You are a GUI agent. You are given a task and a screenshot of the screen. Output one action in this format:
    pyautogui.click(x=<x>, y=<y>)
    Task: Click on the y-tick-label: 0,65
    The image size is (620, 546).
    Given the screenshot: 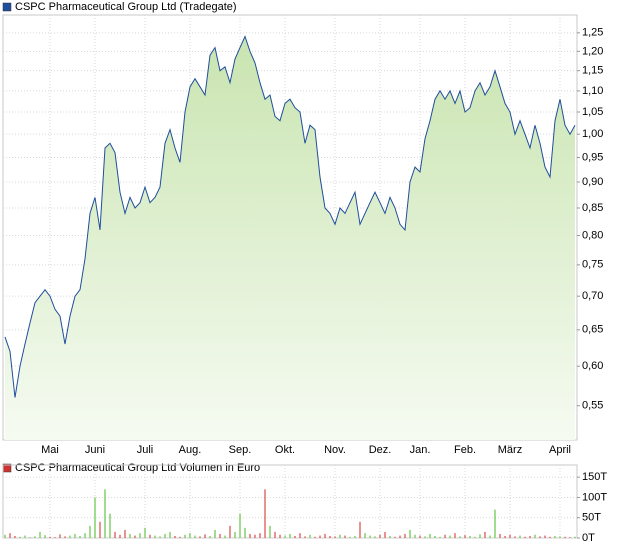 What is the action you would take?
    pyautogui.click(x=592, y=330)
    